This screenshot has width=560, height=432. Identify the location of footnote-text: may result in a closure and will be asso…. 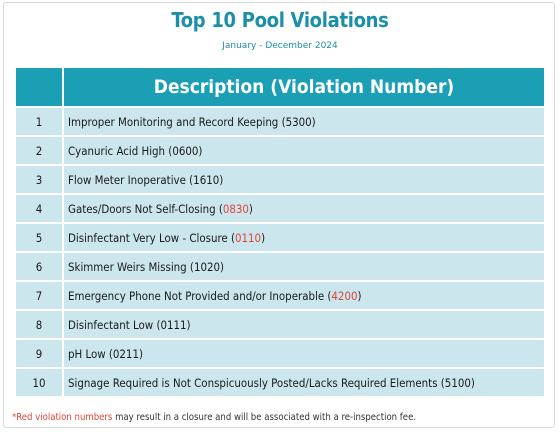
(264, 417).